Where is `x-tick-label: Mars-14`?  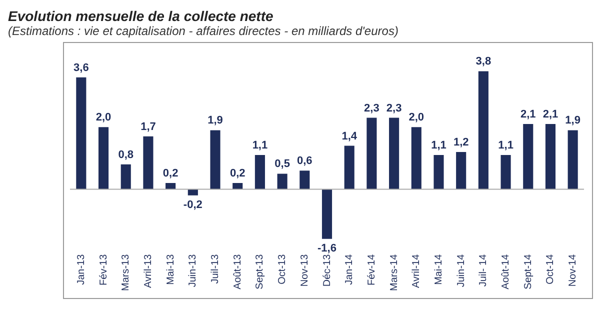 x-tick-label: Mars-14 is located at coordinates (394, 273).